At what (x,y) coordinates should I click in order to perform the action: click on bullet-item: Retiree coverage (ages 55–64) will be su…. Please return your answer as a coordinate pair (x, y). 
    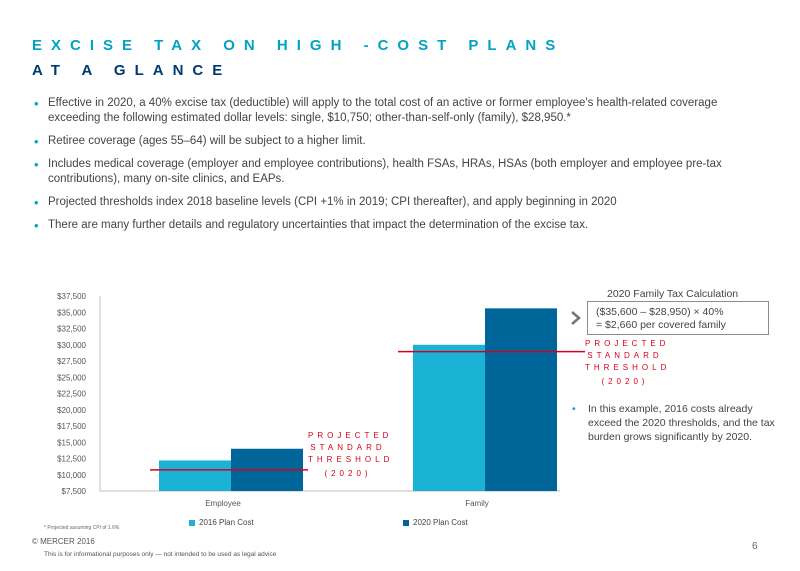
    Looking at the image, I should click on (399, 141).